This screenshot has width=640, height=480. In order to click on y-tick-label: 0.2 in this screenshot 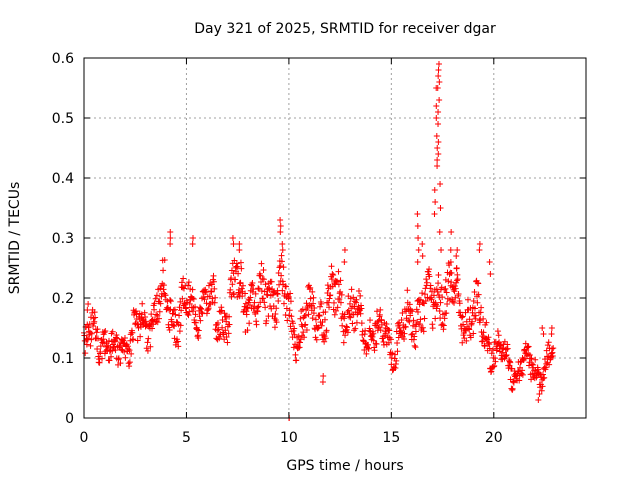, I will do `click(63, 299)`.